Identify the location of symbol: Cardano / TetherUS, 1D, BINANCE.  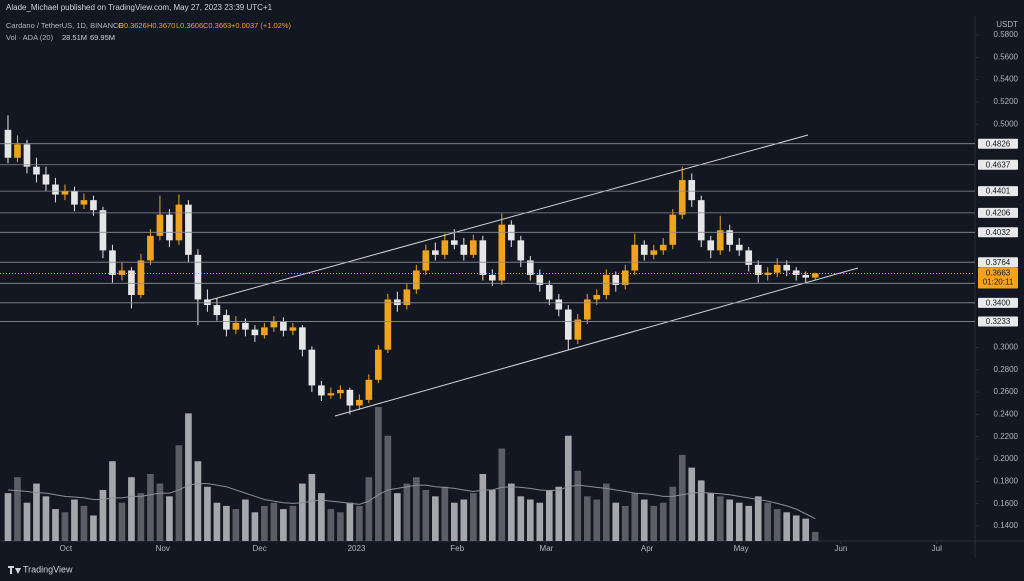
(64, 25).